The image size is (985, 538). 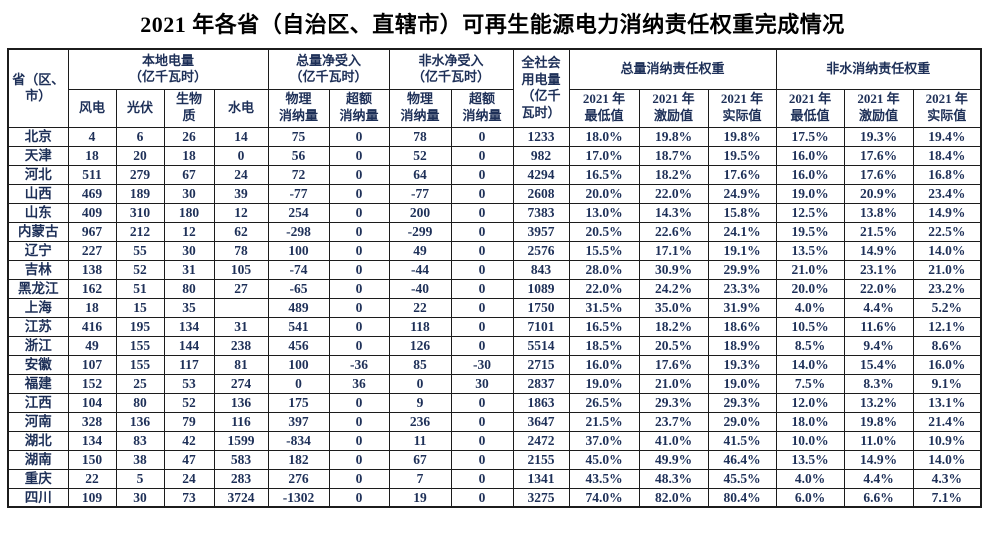 What do you see at coordinates (541, 288) in the screenshot?
I see `value-cell: 1089` at bounding box center [541, 288].